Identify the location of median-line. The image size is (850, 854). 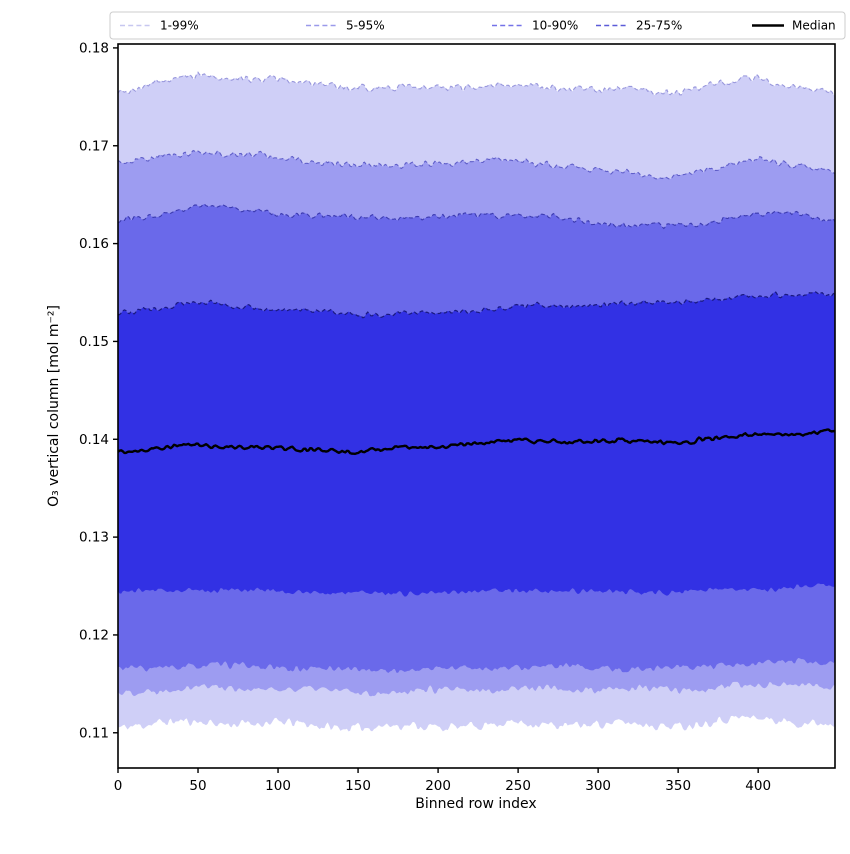
(476, 442).